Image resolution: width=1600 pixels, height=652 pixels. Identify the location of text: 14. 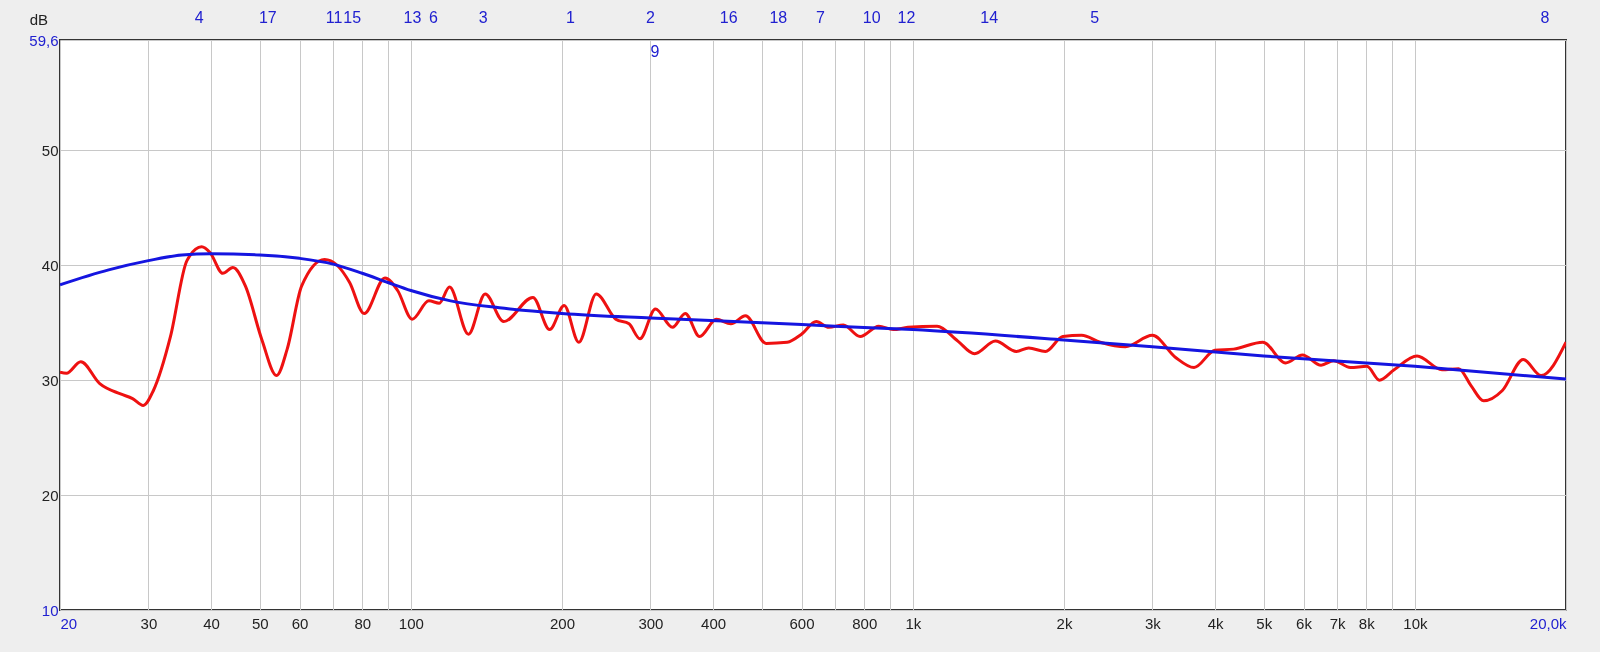
(989, 17).